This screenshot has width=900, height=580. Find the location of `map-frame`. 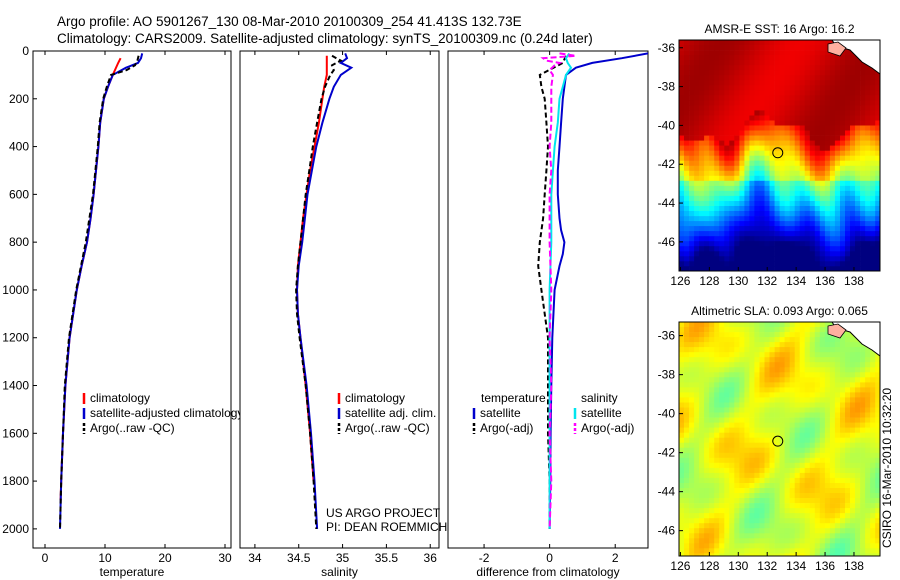

map-frame is located at coordinates (779, 439).